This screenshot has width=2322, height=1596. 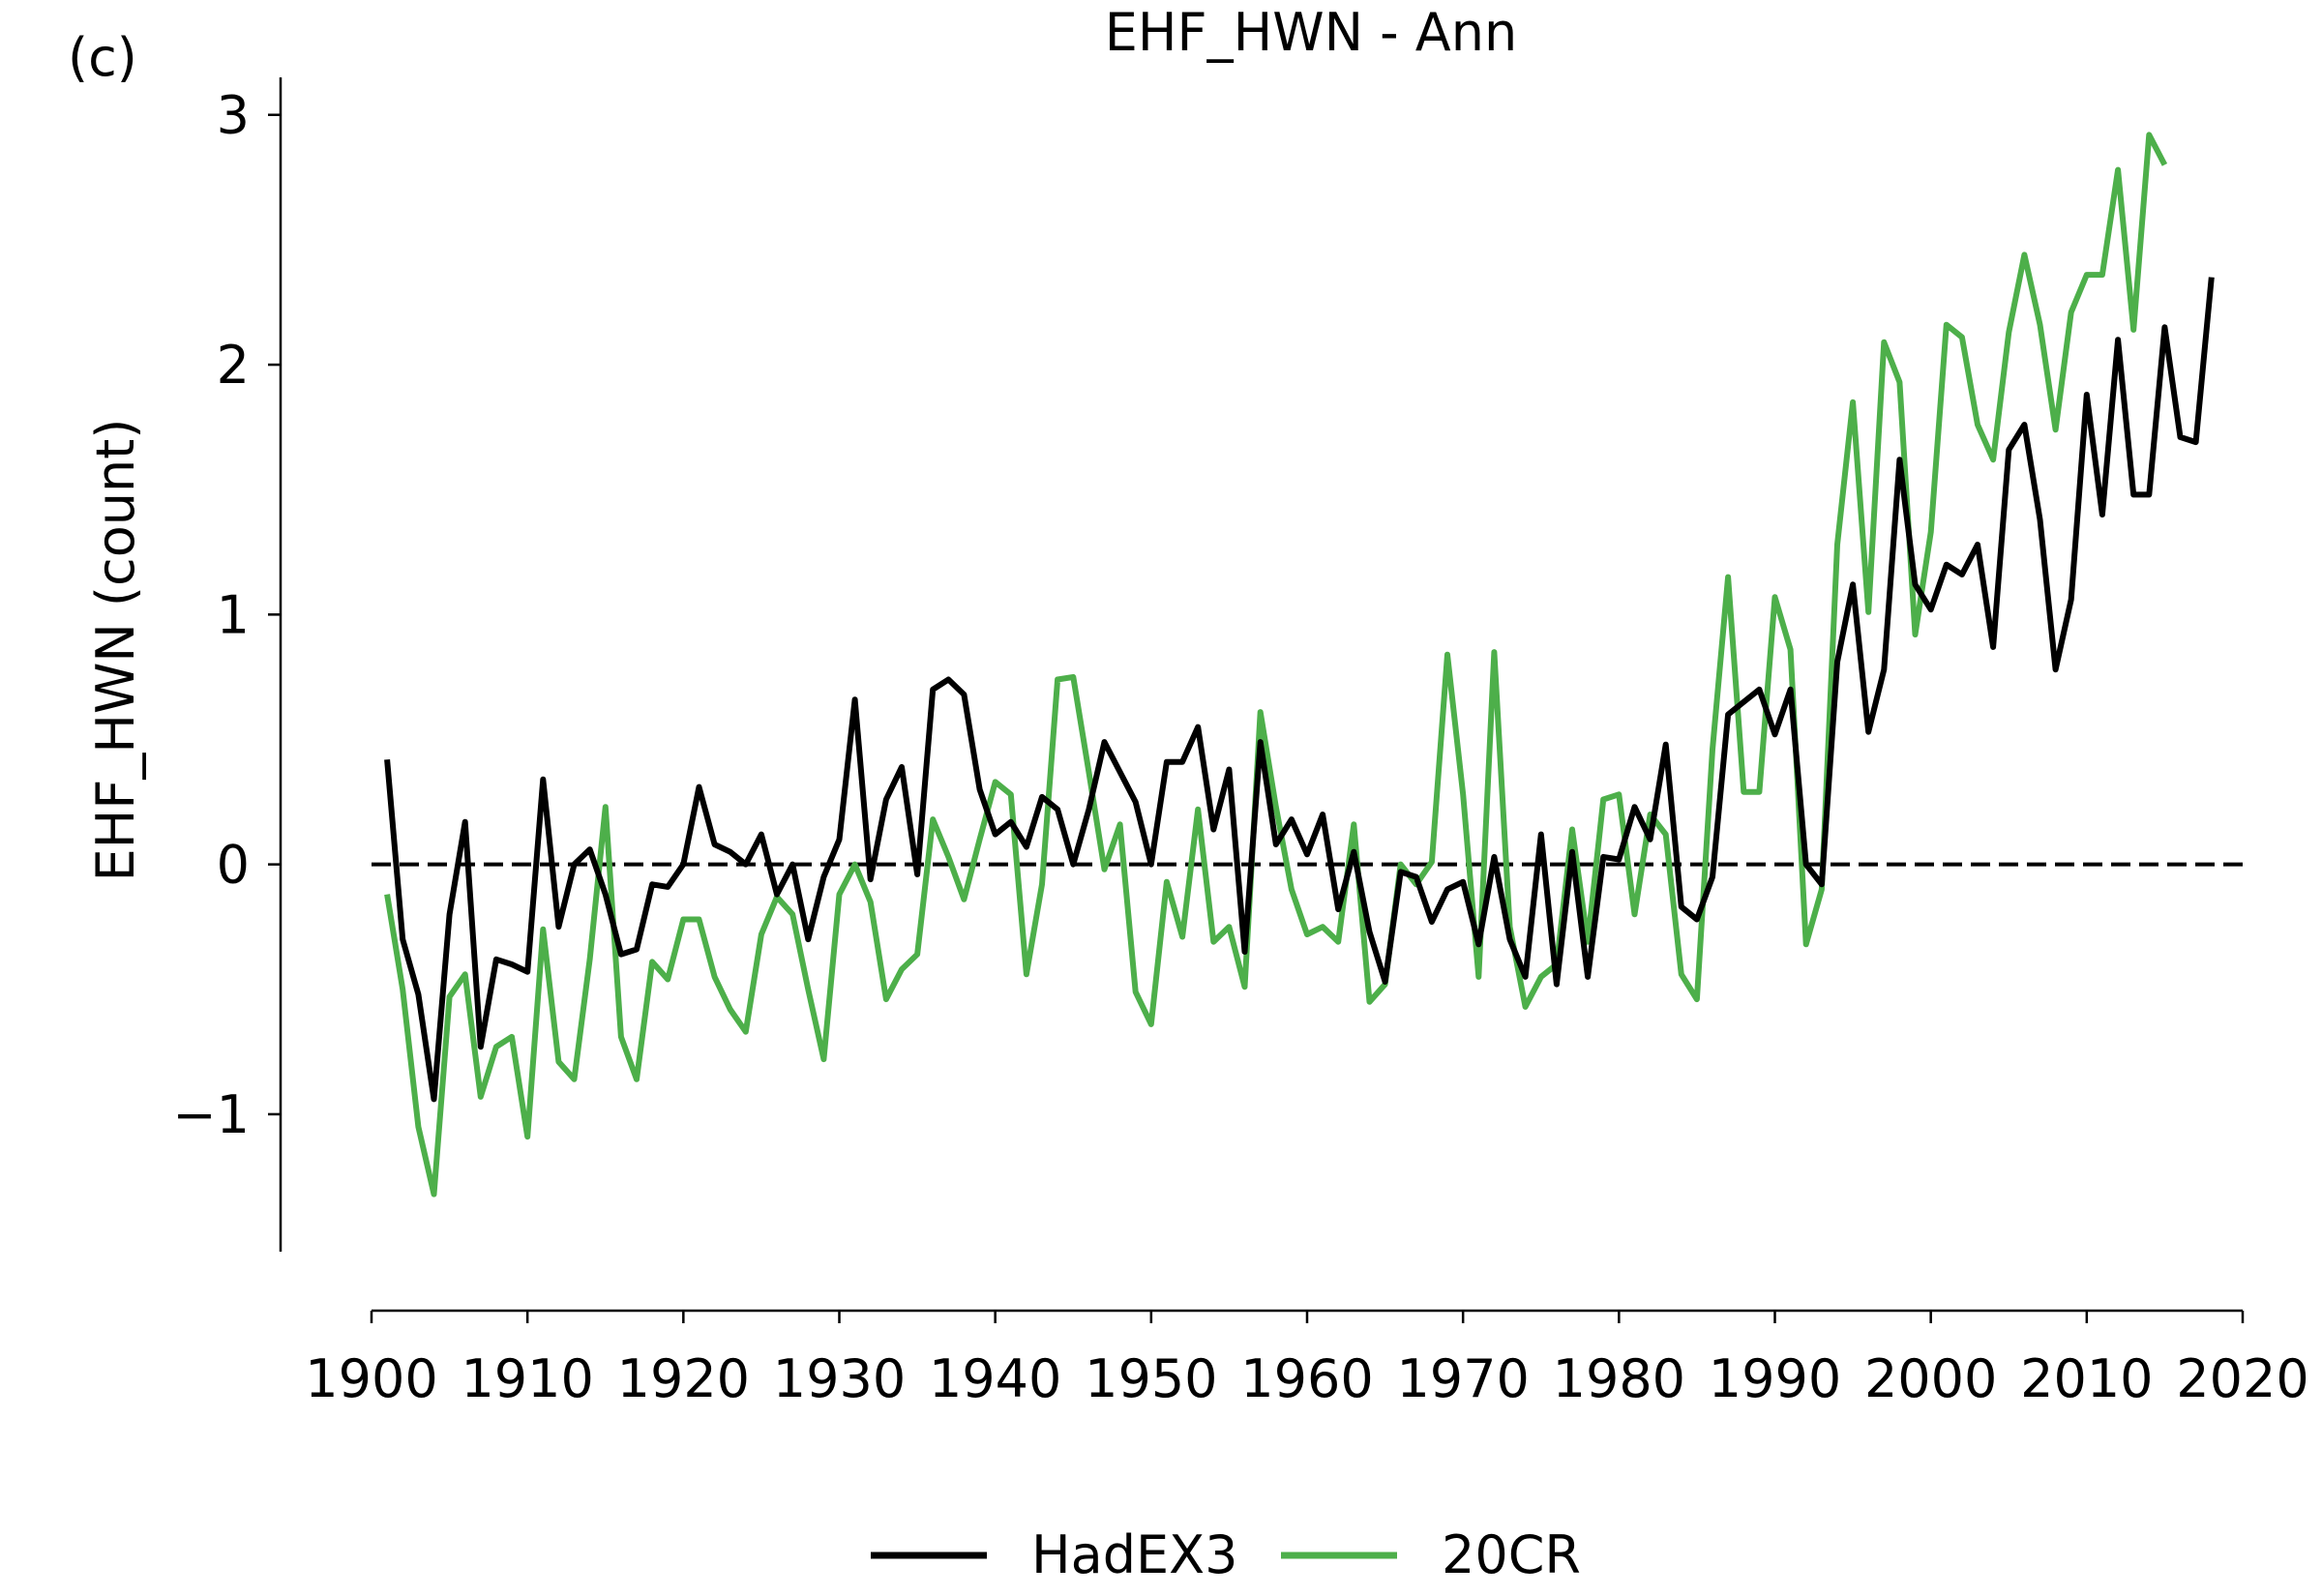 I want to click on chart-title: EHF_HWN - Ann, so click(x=1311, y=32).